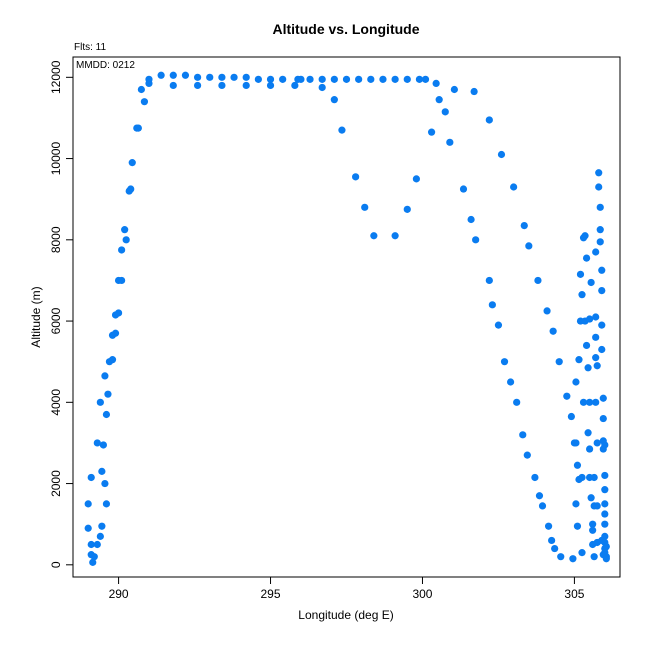 This screenshot has width=650, height=650. Describe the element at coordinates (119, 594) in the screenshot. I see `x-tick-label: 290` at that location.